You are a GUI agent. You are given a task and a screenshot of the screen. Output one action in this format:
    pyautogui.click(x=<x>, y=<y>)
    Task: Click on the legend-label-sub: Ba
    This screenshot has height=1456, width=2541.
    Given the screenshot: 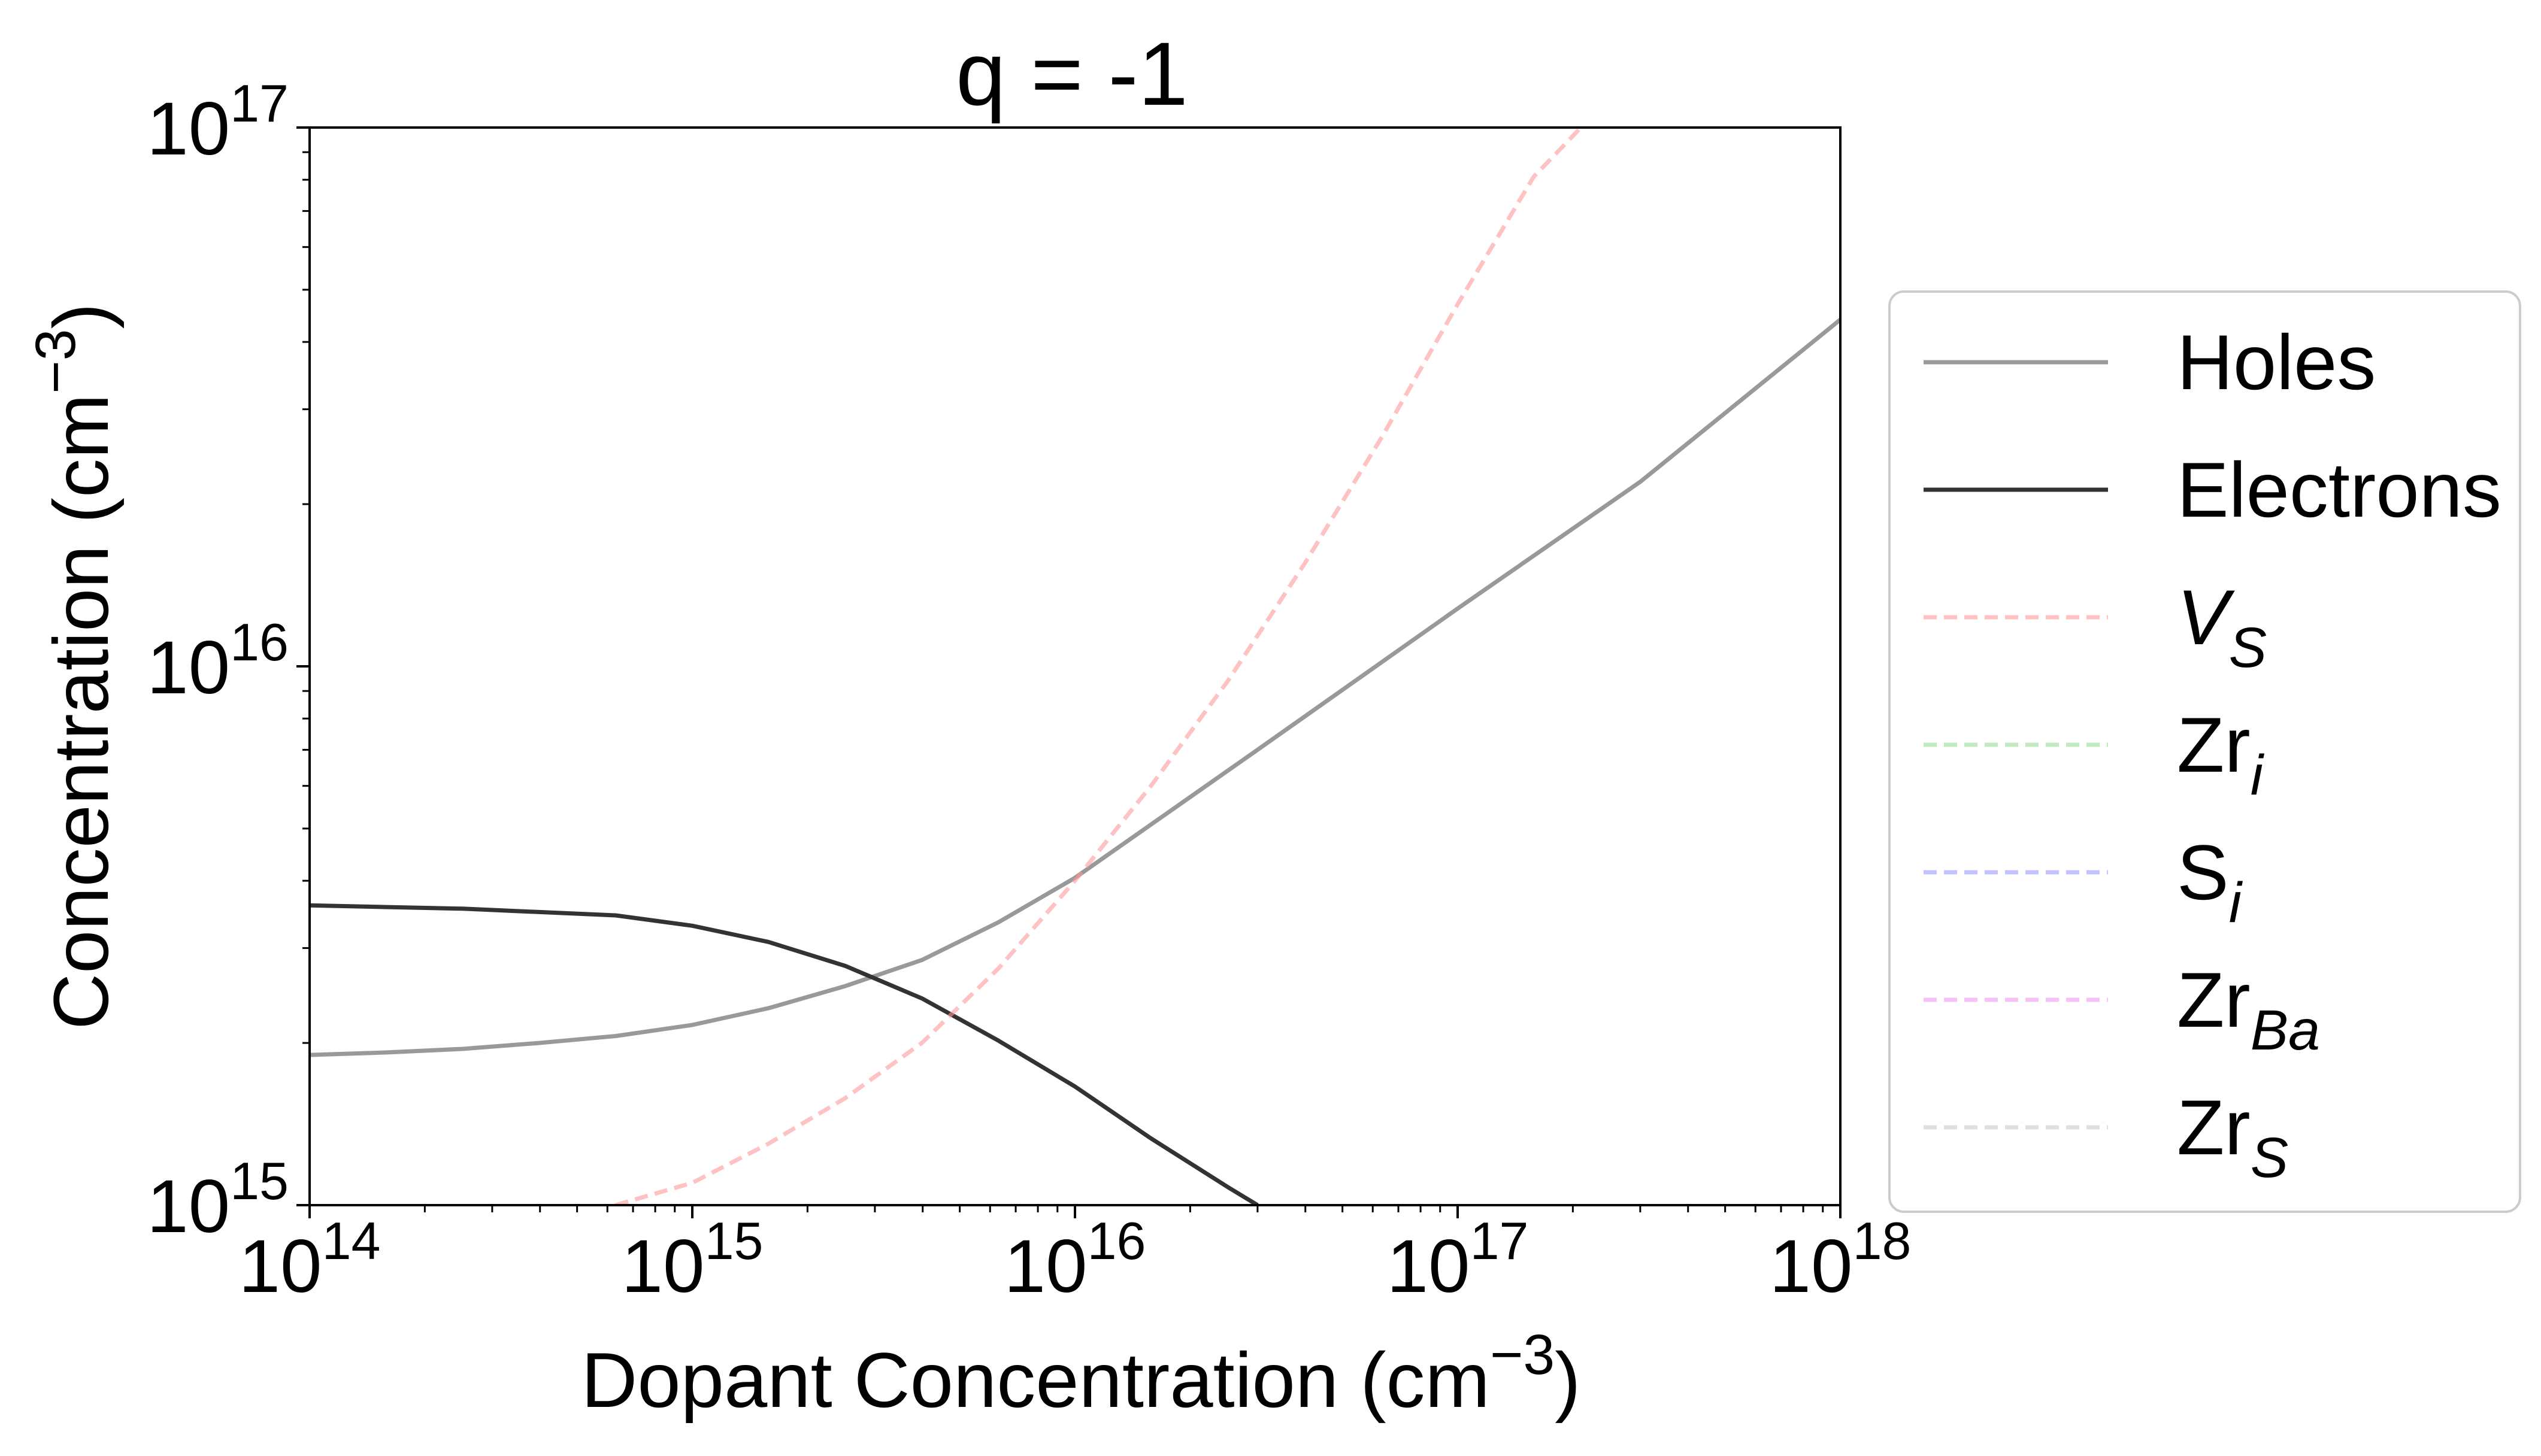 What is the action you would take?
    pyautogui.click(x=2285, y=1030)
    